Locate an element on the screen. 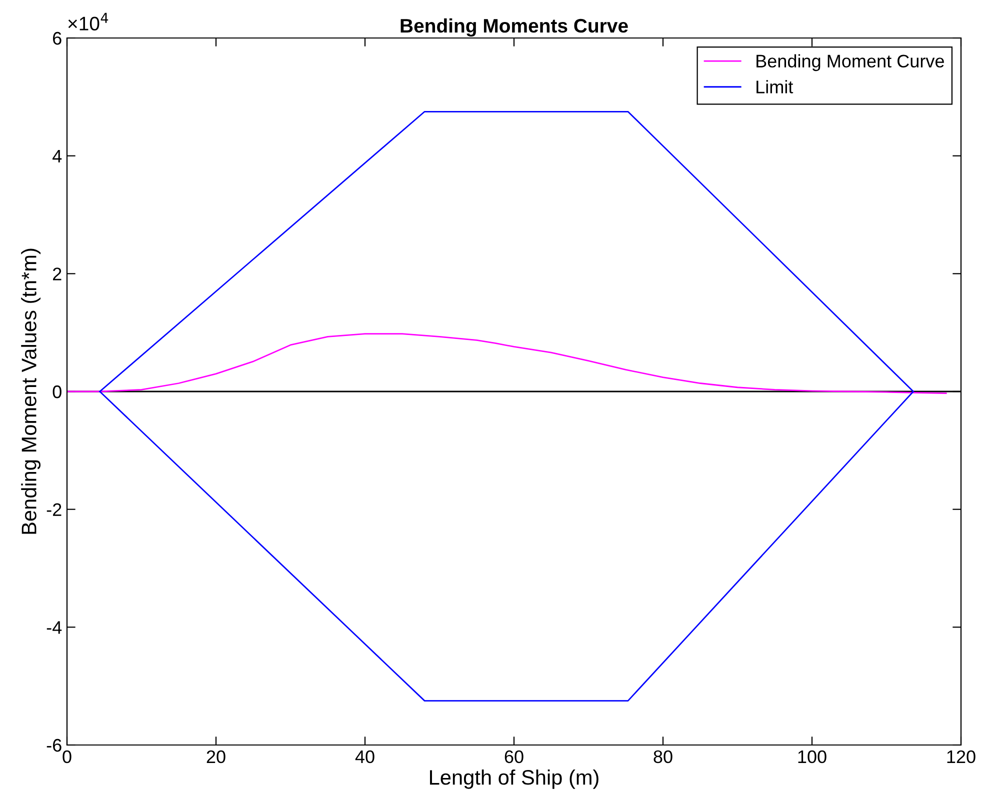 The height and width of the screenshot is (803, 982). x-axis-title: Length of Ship (m) is located at coordinates (514, 779).